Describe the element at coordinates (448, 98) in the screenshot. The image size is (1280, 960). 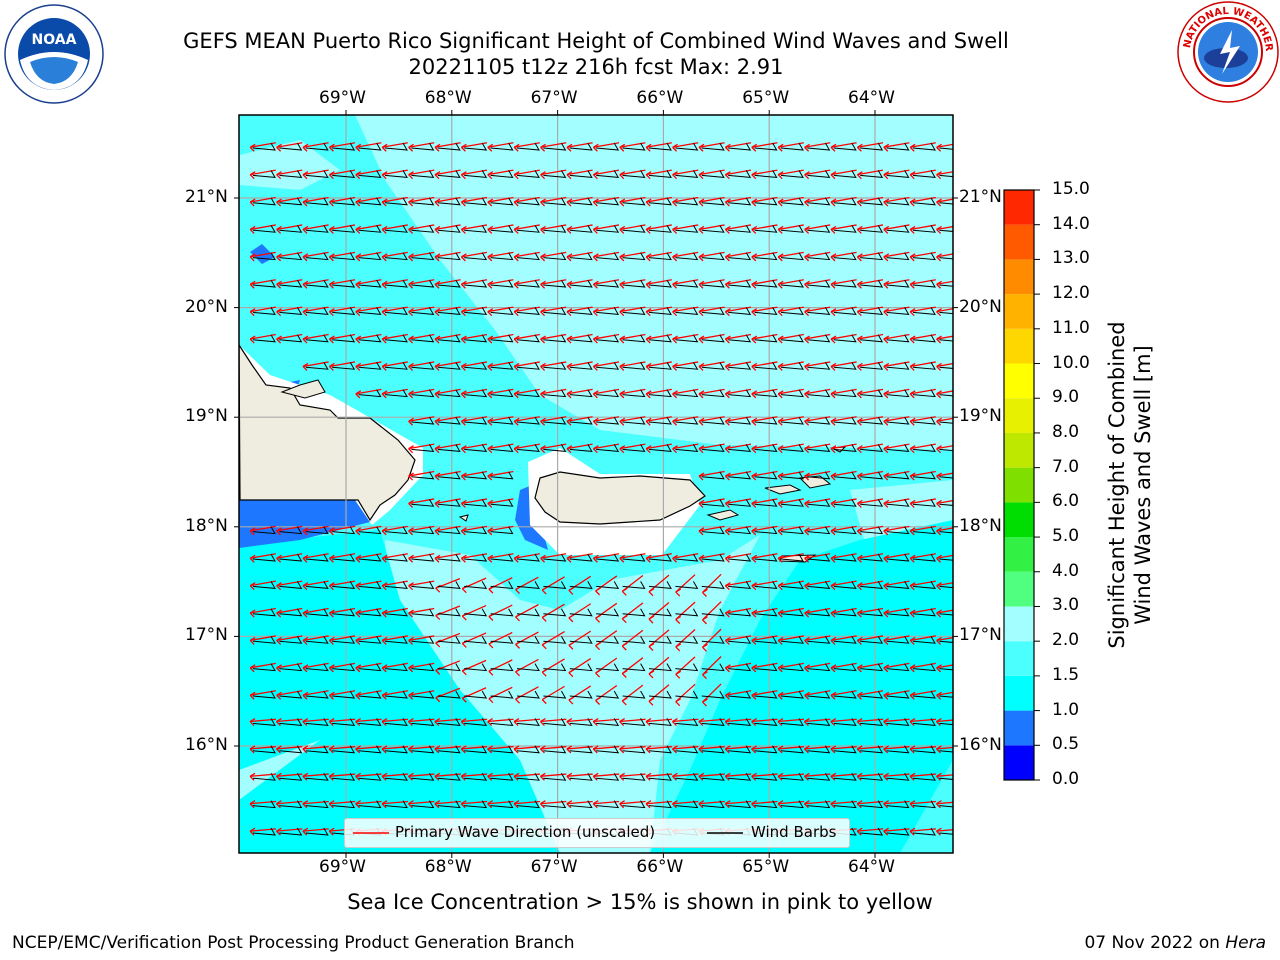
I see `lon-tick-top: 68°W` at that location.